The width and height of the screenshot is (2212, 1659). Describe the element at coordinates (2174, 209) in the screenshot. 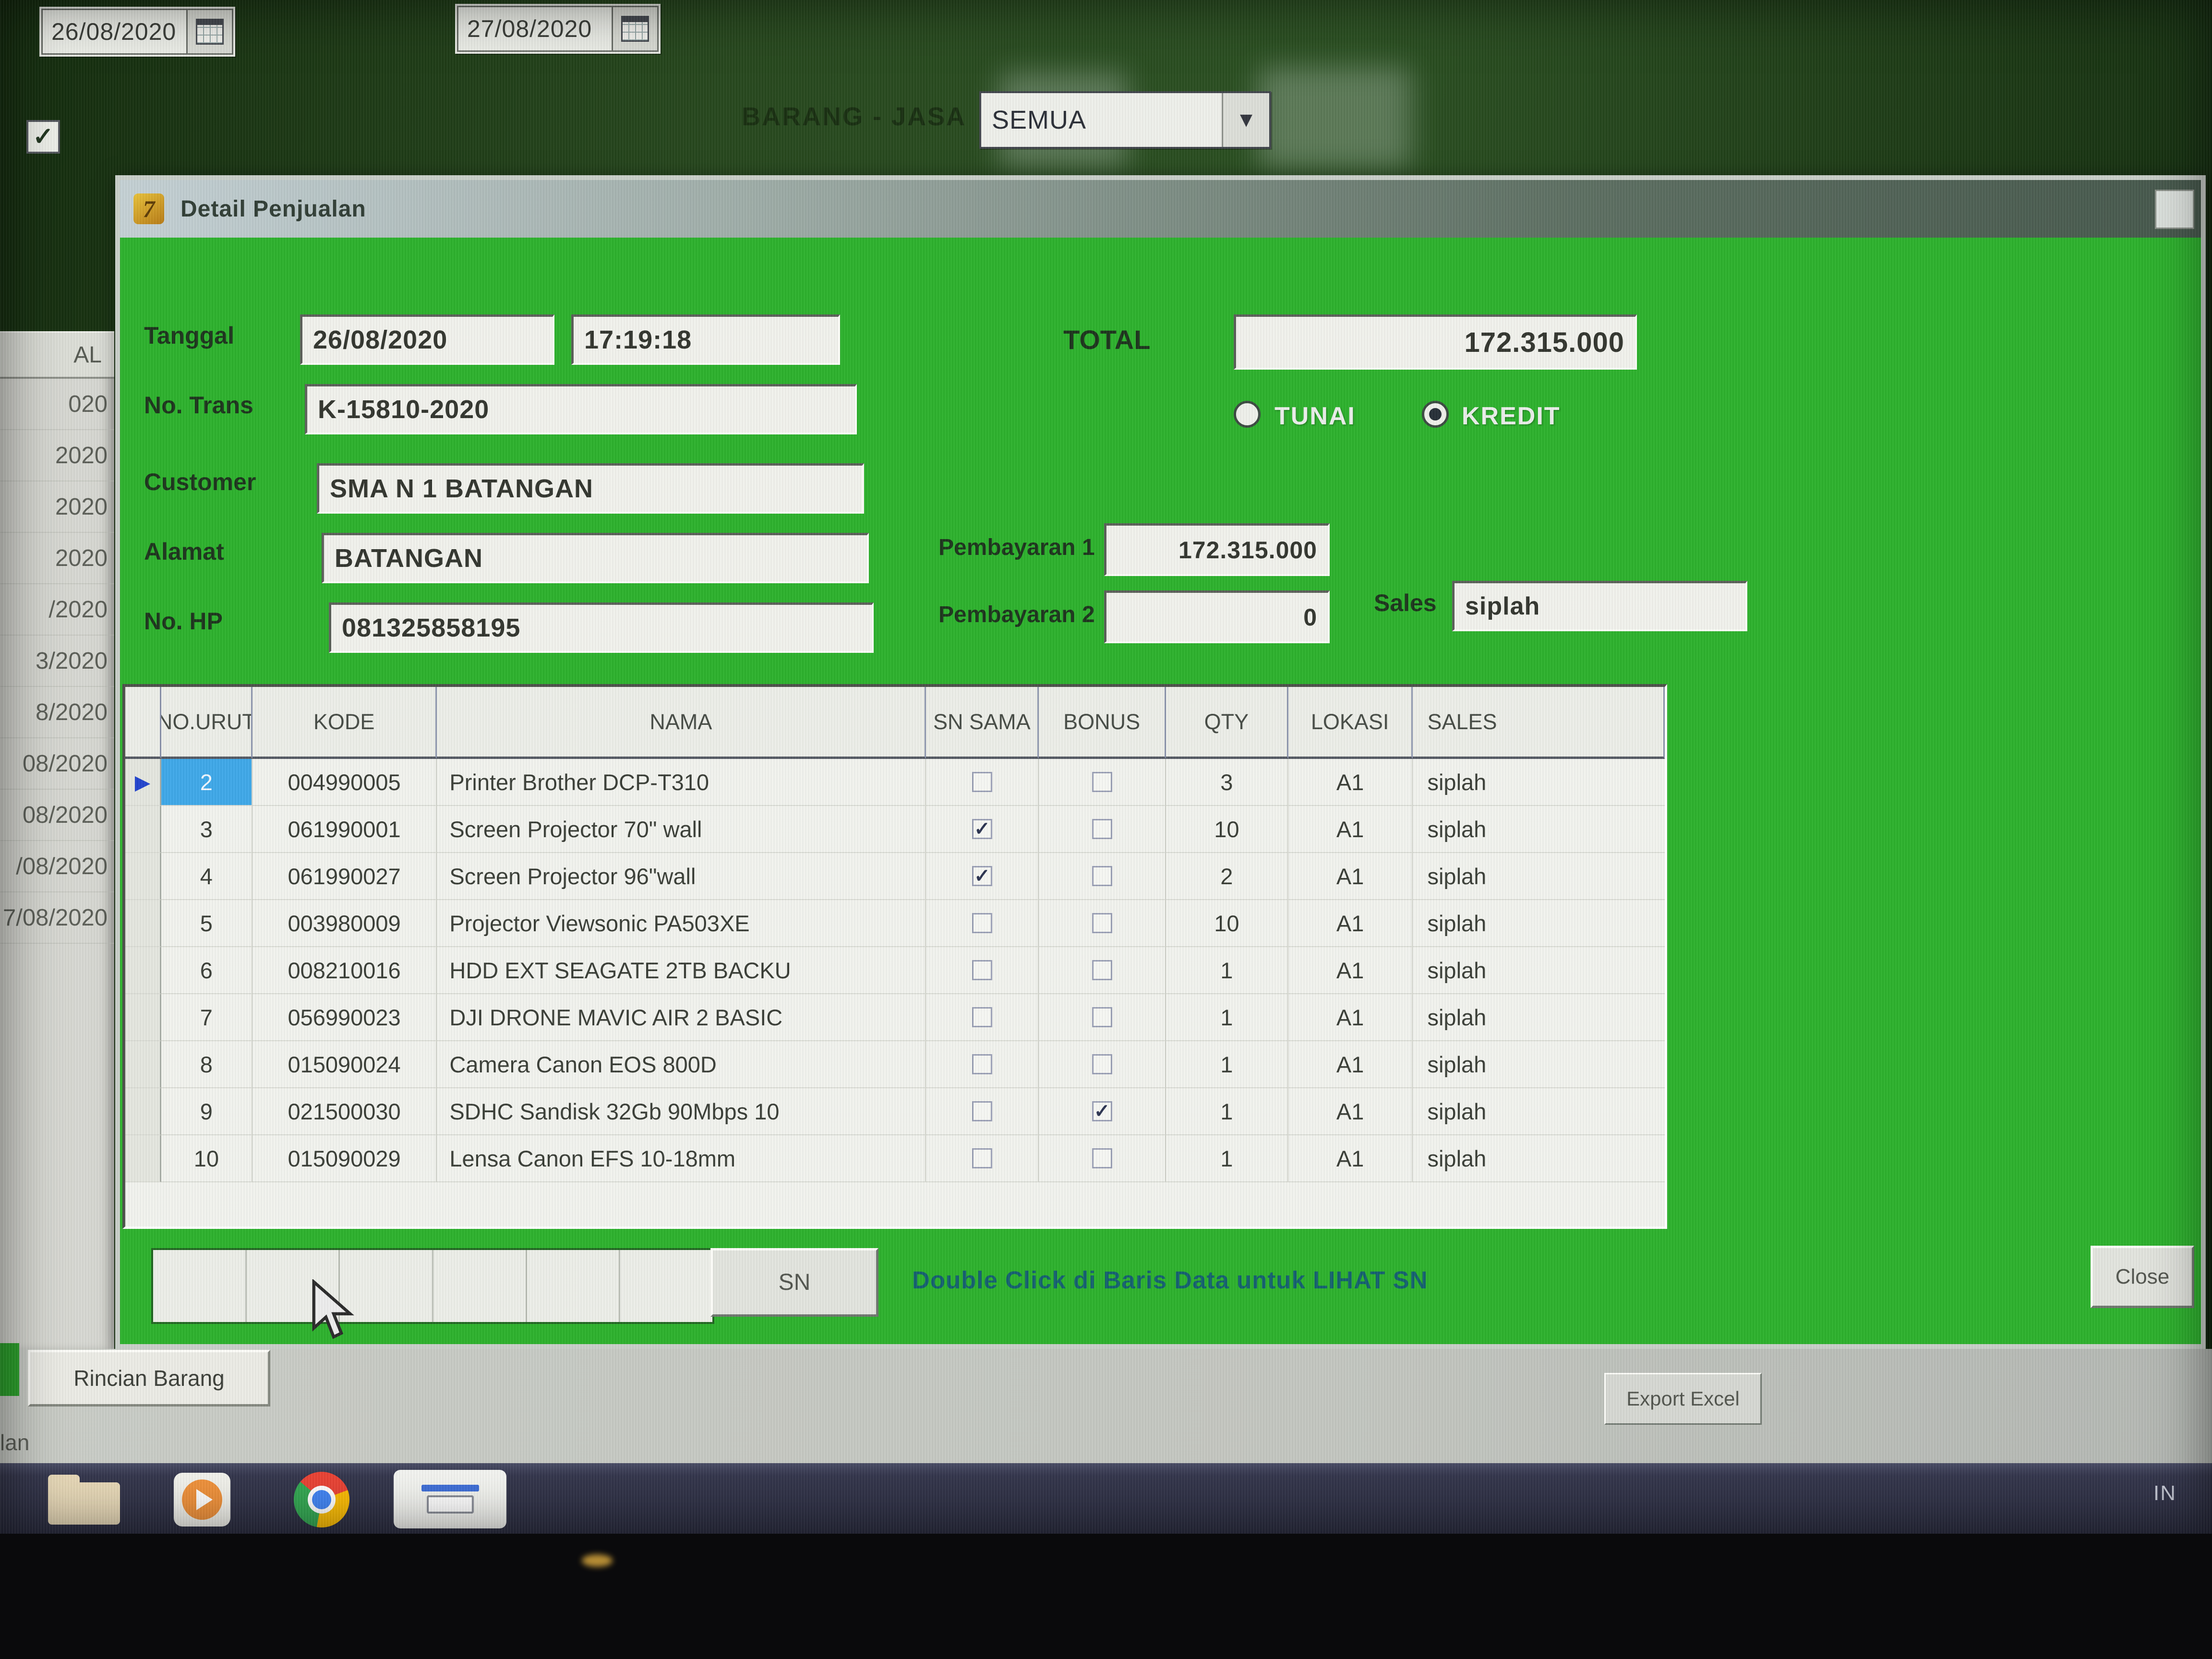

I see `titlebar-button` at that location.